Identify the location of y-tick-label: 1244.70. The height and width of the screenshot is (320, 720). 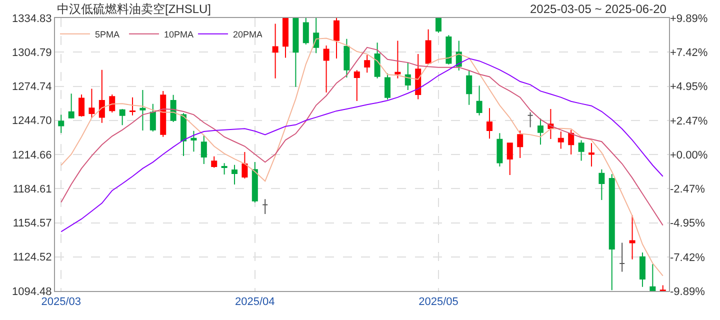
(32, 121).